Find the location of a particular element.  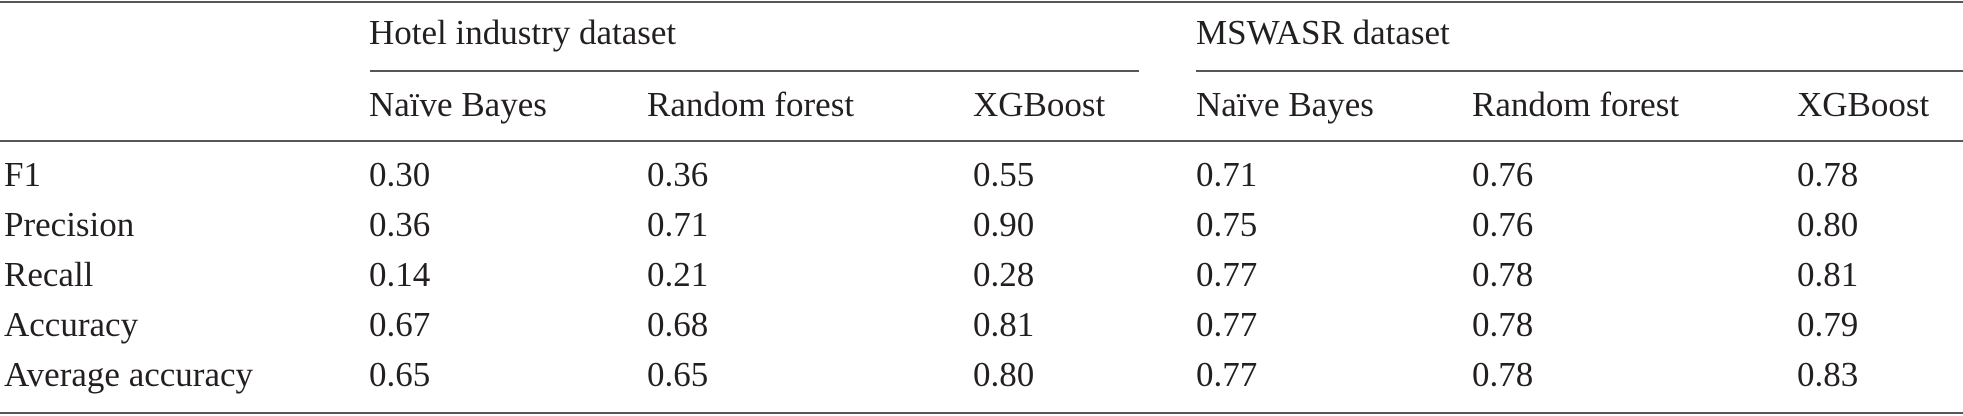

cell: 0.83 is located at coordinates (1827, 374).